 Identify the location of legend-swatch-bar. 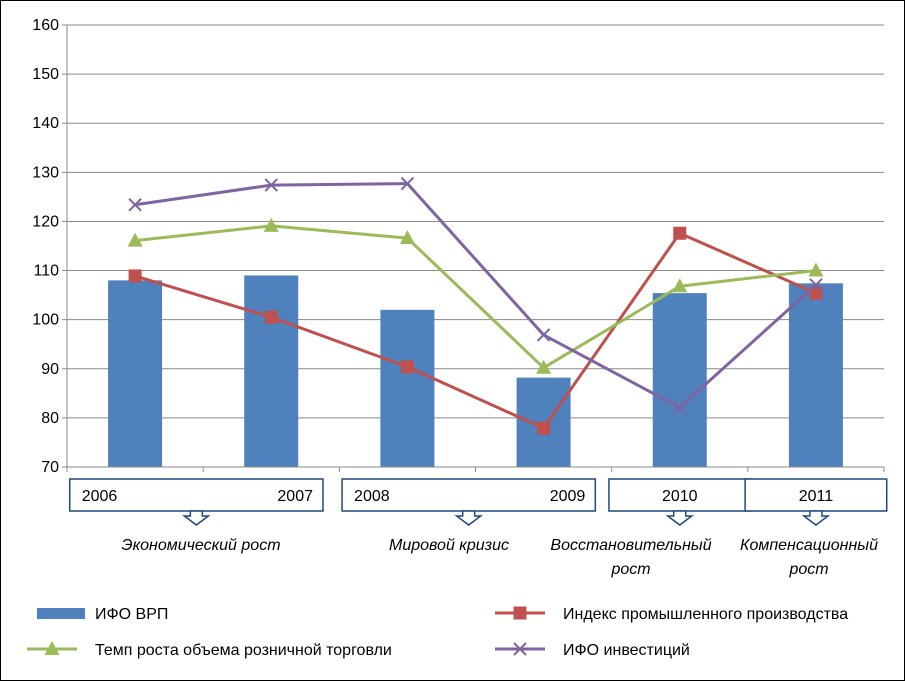
(61, 613).